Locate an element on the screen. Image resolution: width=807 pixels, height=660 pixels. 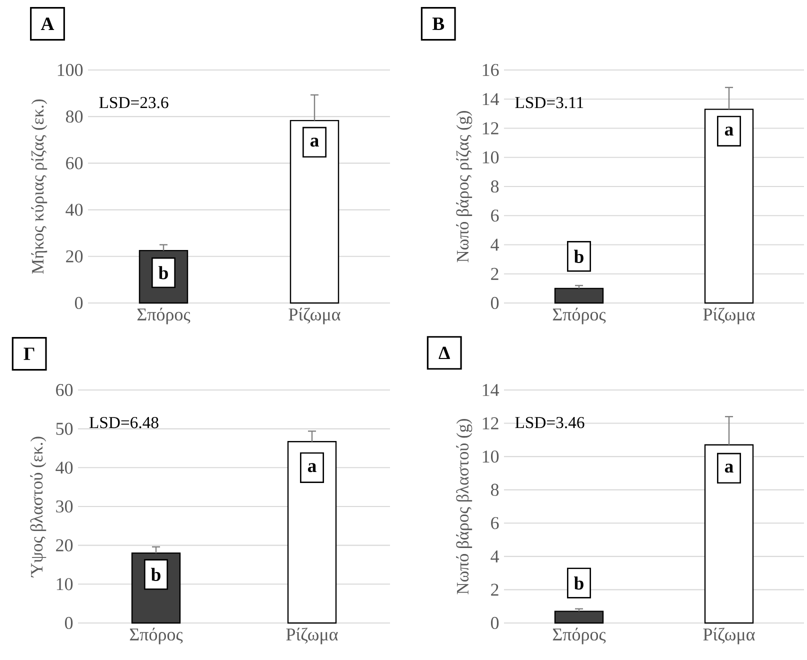
annotation: LSD=3.11 is located at coordinates (549, 102).